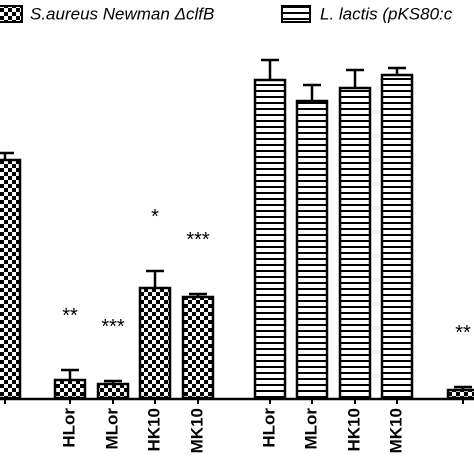 The height and width of the screenshot is (474, 474). What do you see at coordinates (386, 13) in the screenshot?
I see `legend-label: L. lactis (pKS80:c` at bounding box center [386, 13].